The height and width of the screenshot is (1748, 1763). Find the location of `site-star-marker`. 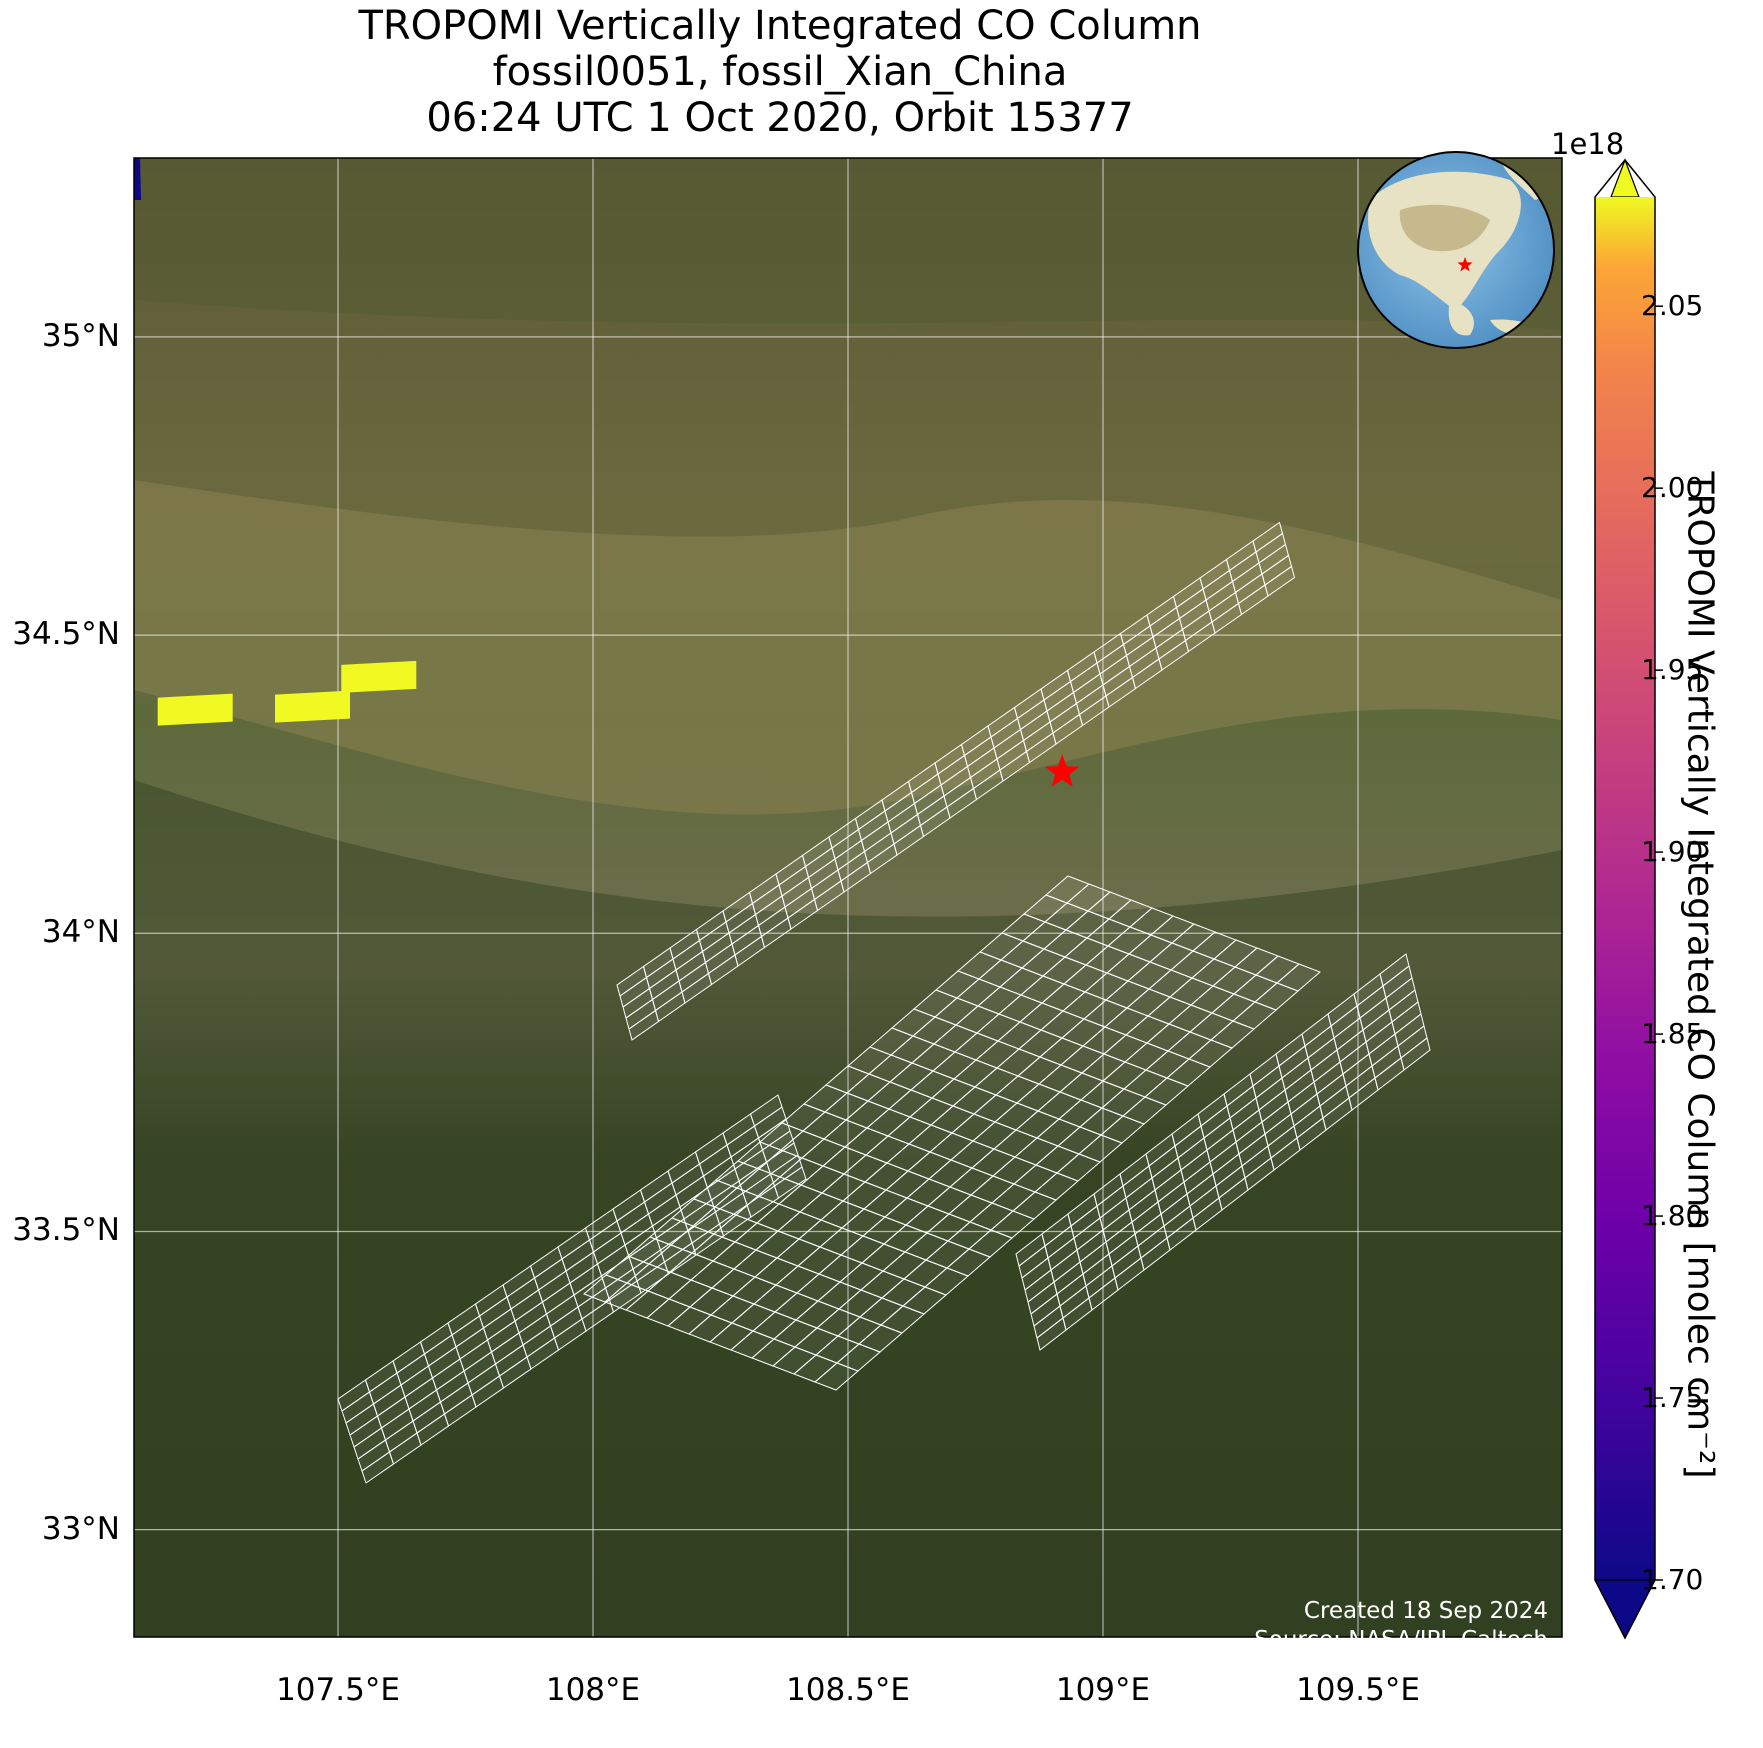

site-star-marker is located at coordinates (1062, 770).